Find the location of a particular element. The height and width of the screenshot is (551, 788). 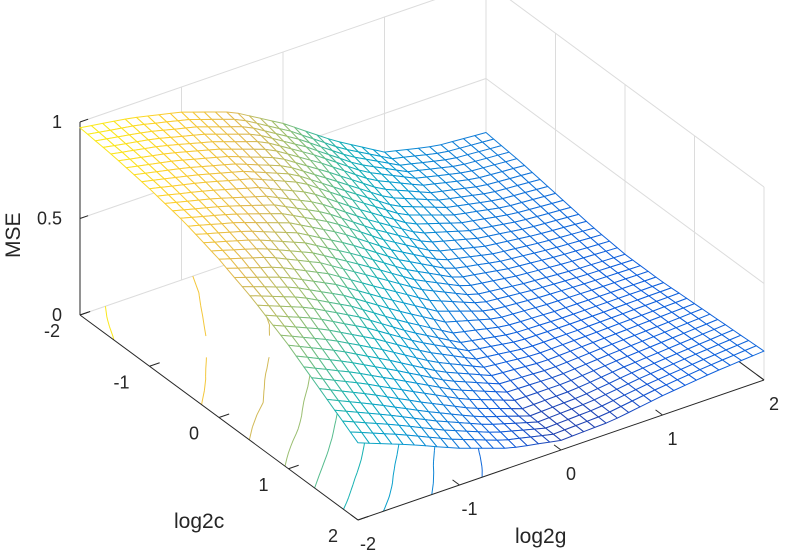

y-tick-label: -2 is located at coordinates (52, 331).